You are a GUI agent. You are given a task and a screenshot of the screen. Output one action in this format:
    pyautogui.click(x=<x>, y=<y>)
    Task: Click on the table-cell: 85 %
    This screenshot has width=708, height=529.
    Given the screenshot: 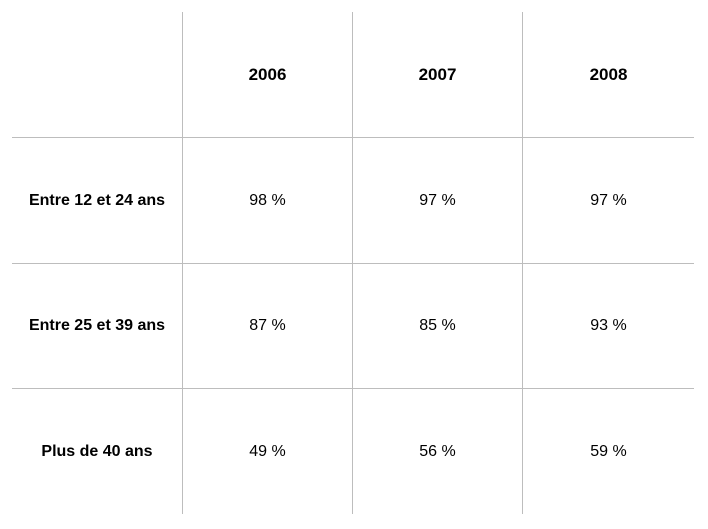 What is the action you would take?
    pyautogui.click(x=438, y=326)
    